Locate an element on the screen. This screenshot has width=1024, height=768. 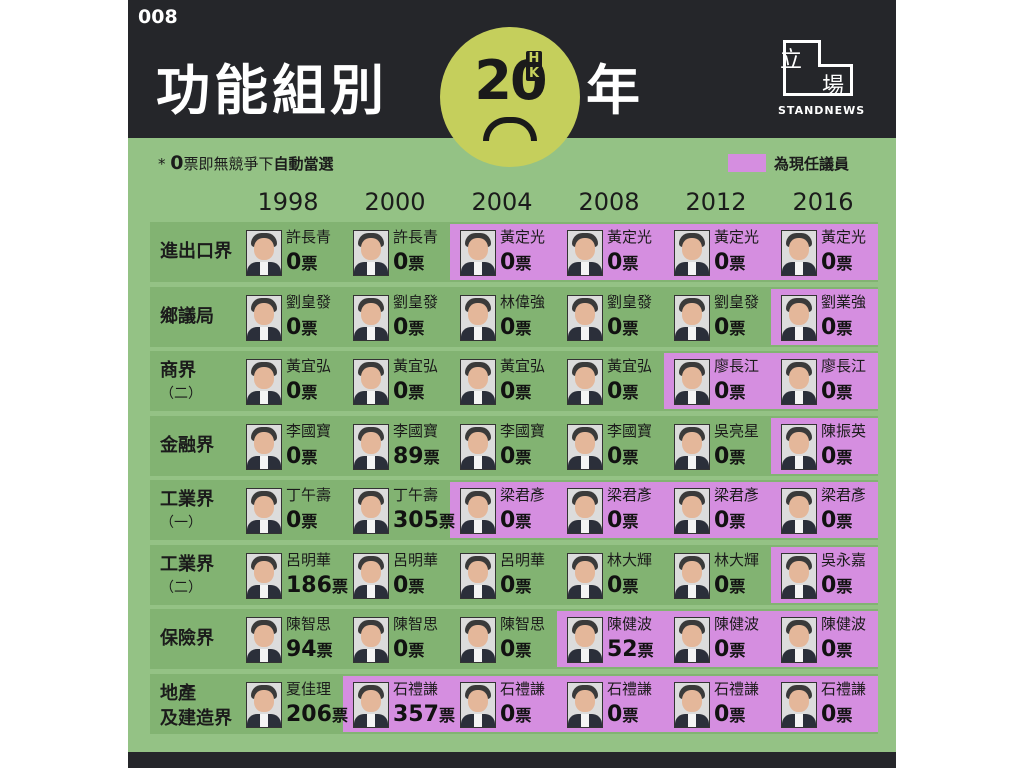
candidate-cell: 陳振英 0票 is located at coordinates (834, 448).